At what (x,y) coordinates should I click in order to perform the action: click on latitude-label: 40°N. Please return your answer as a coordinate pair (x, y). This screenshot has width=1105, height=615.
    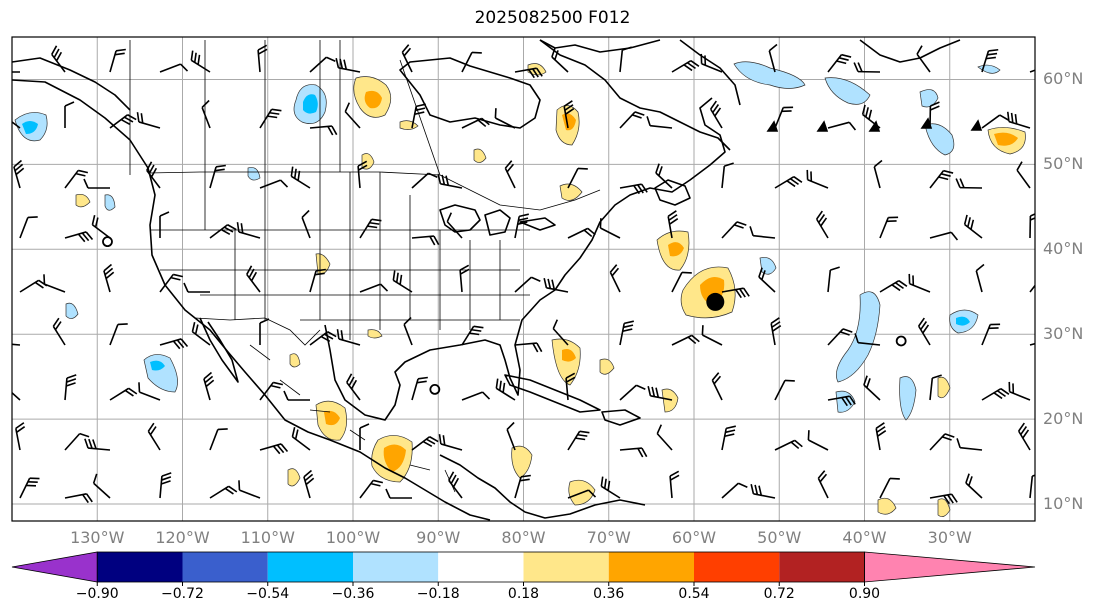
    Looking at the image, I should click on (1063, 249).